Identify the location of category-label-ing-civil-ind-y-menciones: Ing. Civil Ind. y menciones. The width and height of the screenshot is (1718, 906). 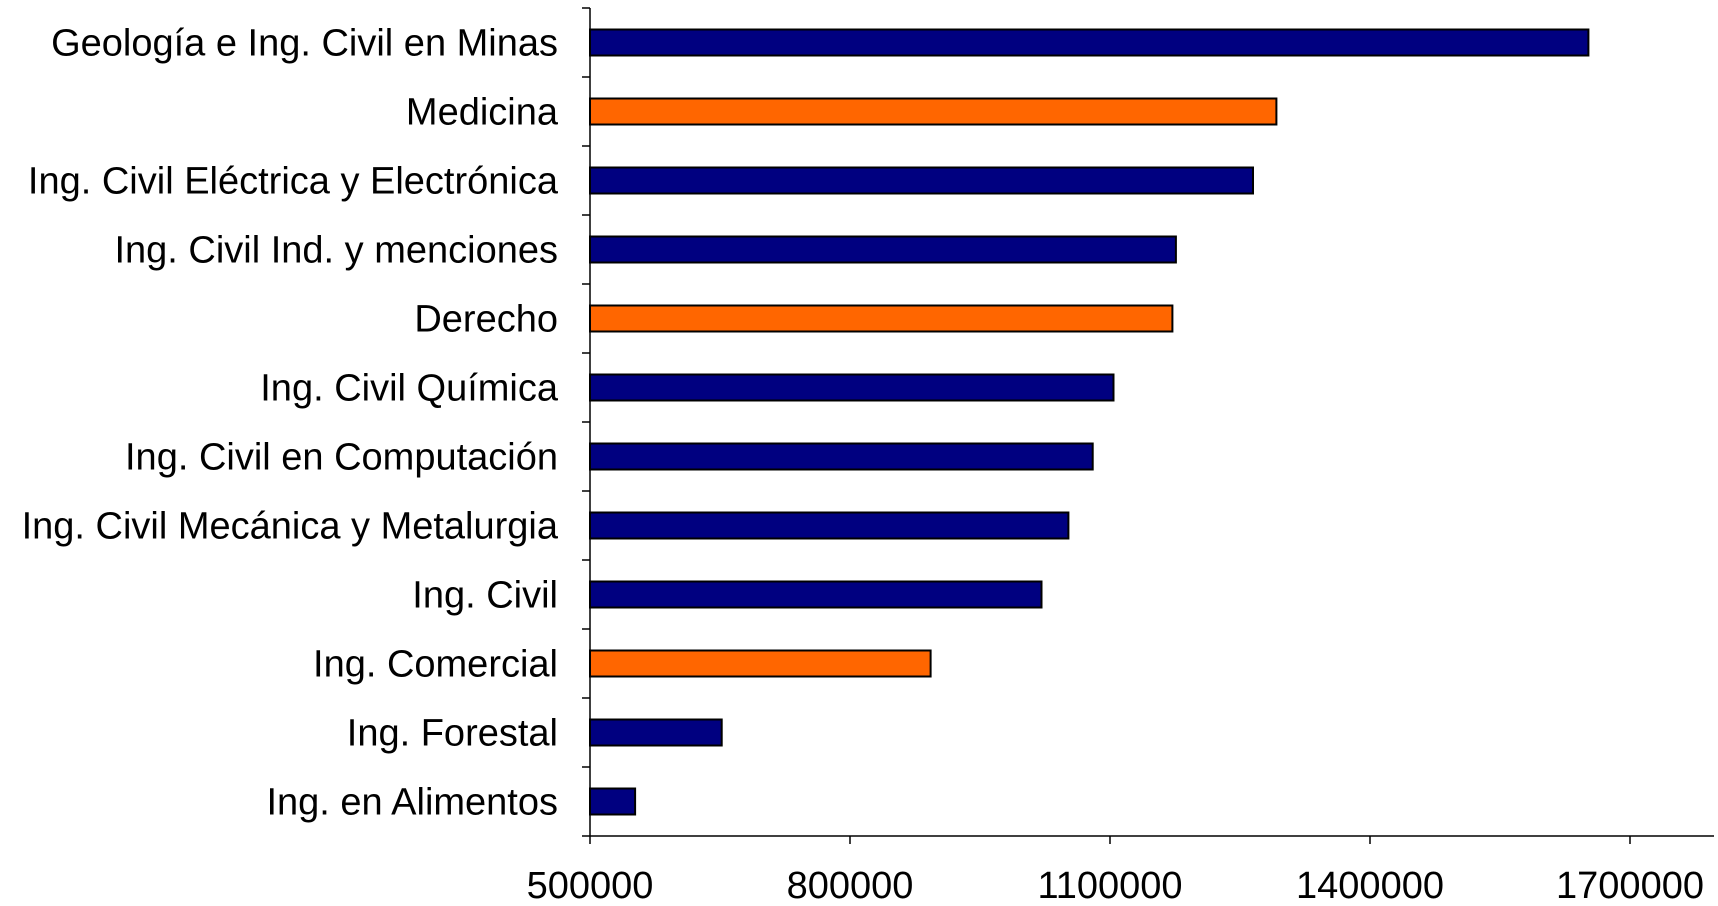
(336, 251).